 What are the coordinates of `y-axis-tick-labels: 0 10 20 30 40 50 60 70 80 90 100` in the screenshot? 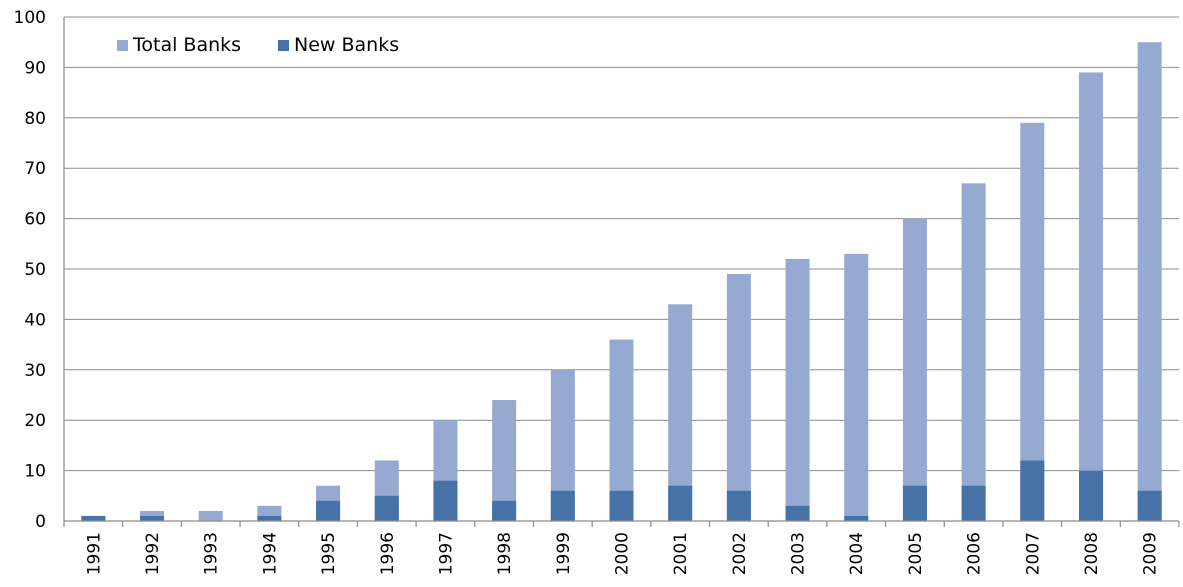 It's located at (30, 270).